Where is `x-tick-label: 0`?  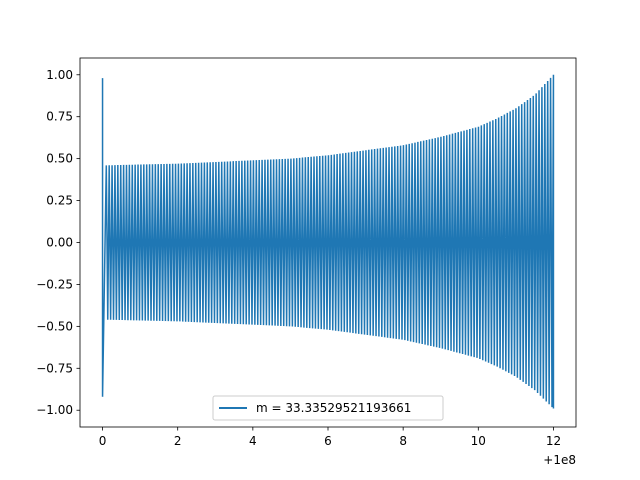 x-tick-label: 0 is located at coordinates (103, 441).